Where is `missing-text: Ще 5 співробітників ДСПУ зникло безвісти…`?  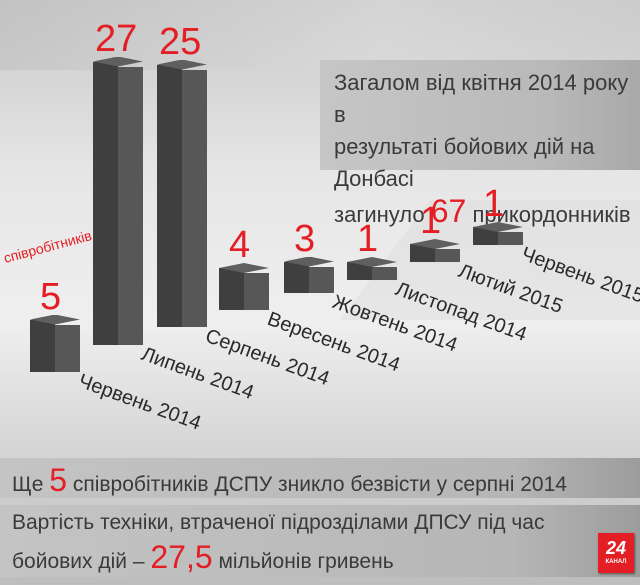
missing-text: Ще 5 співробітників ДСПУ зникло безвісти… is located at coordinates (289, 480).